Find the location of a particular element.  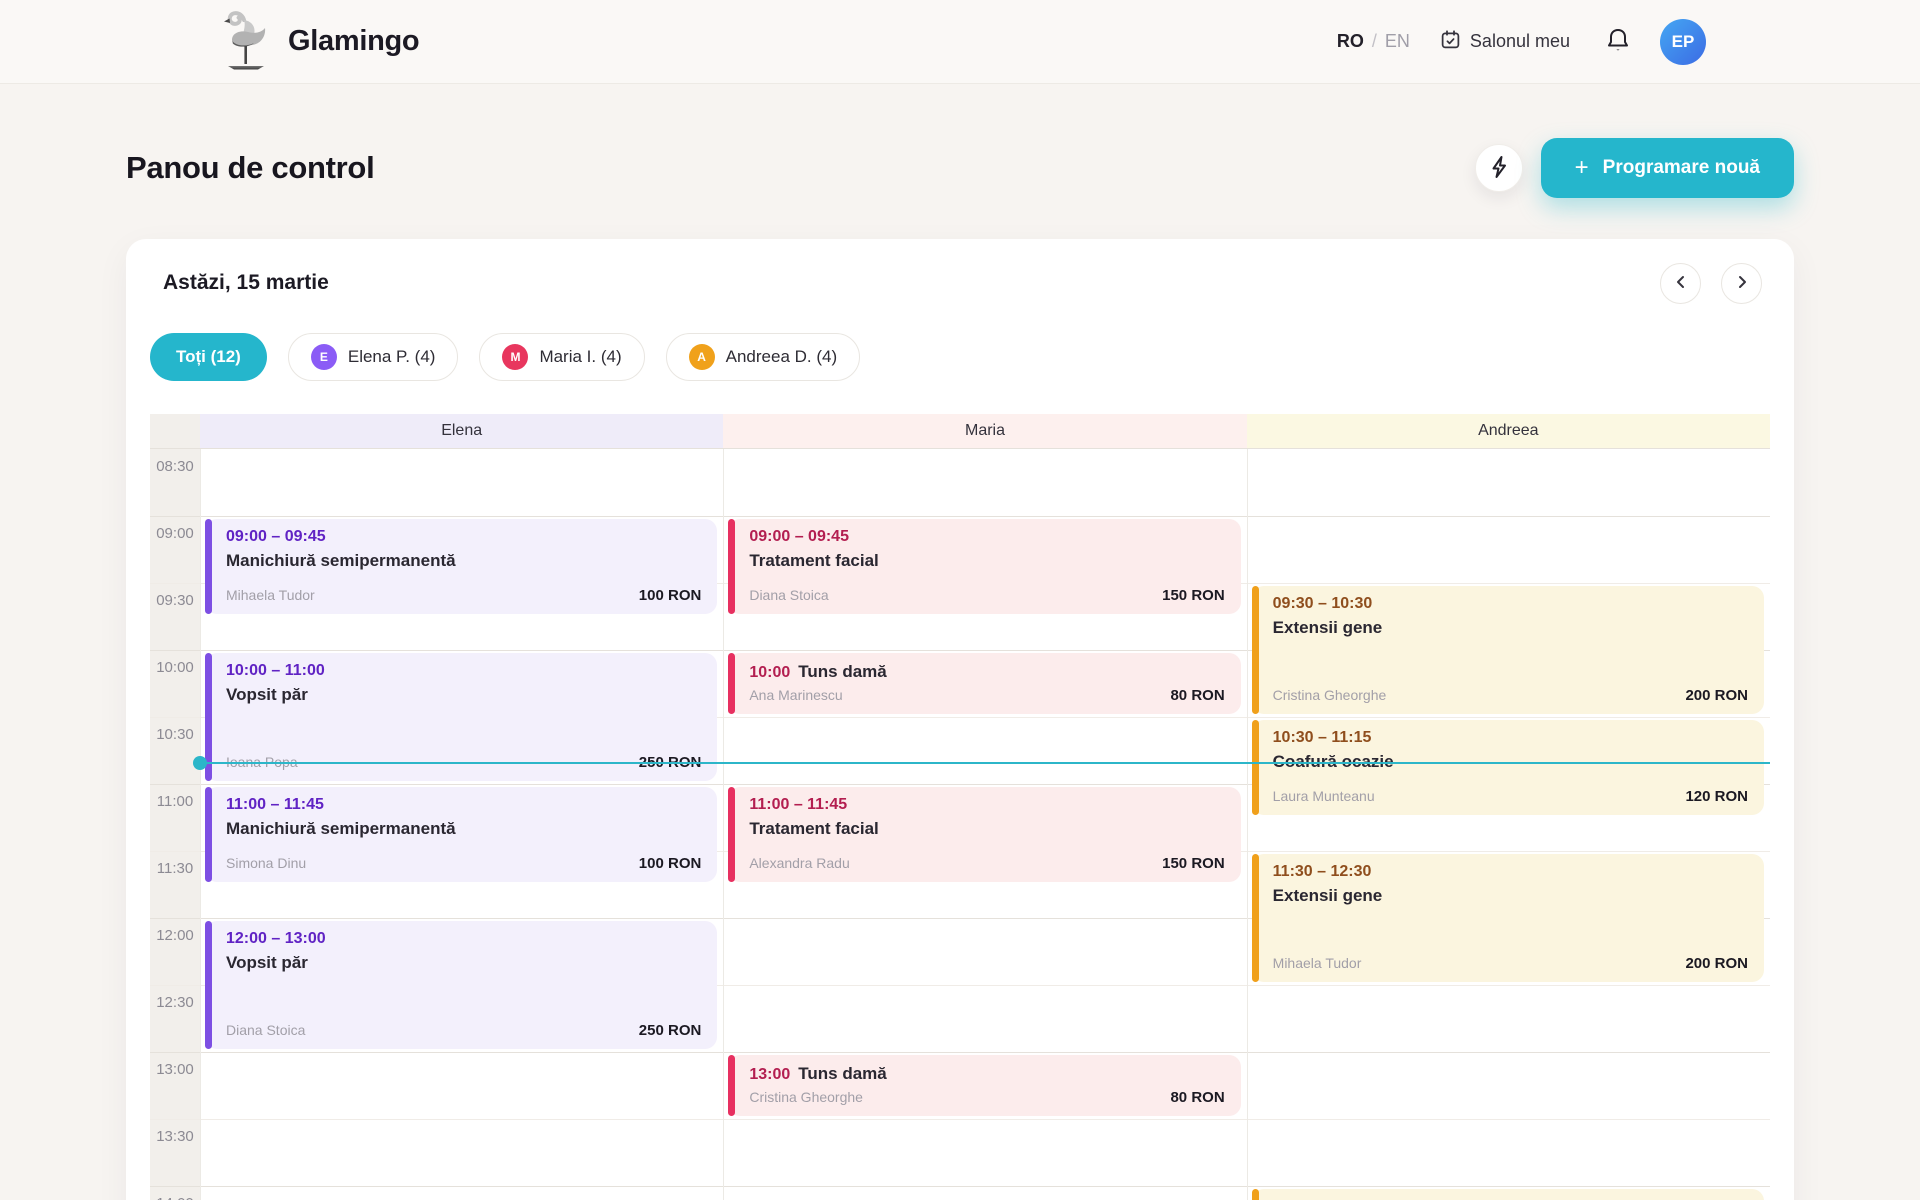

appointment-time: 14:00 – 14:45 is located at coordinates (1510, 1199).